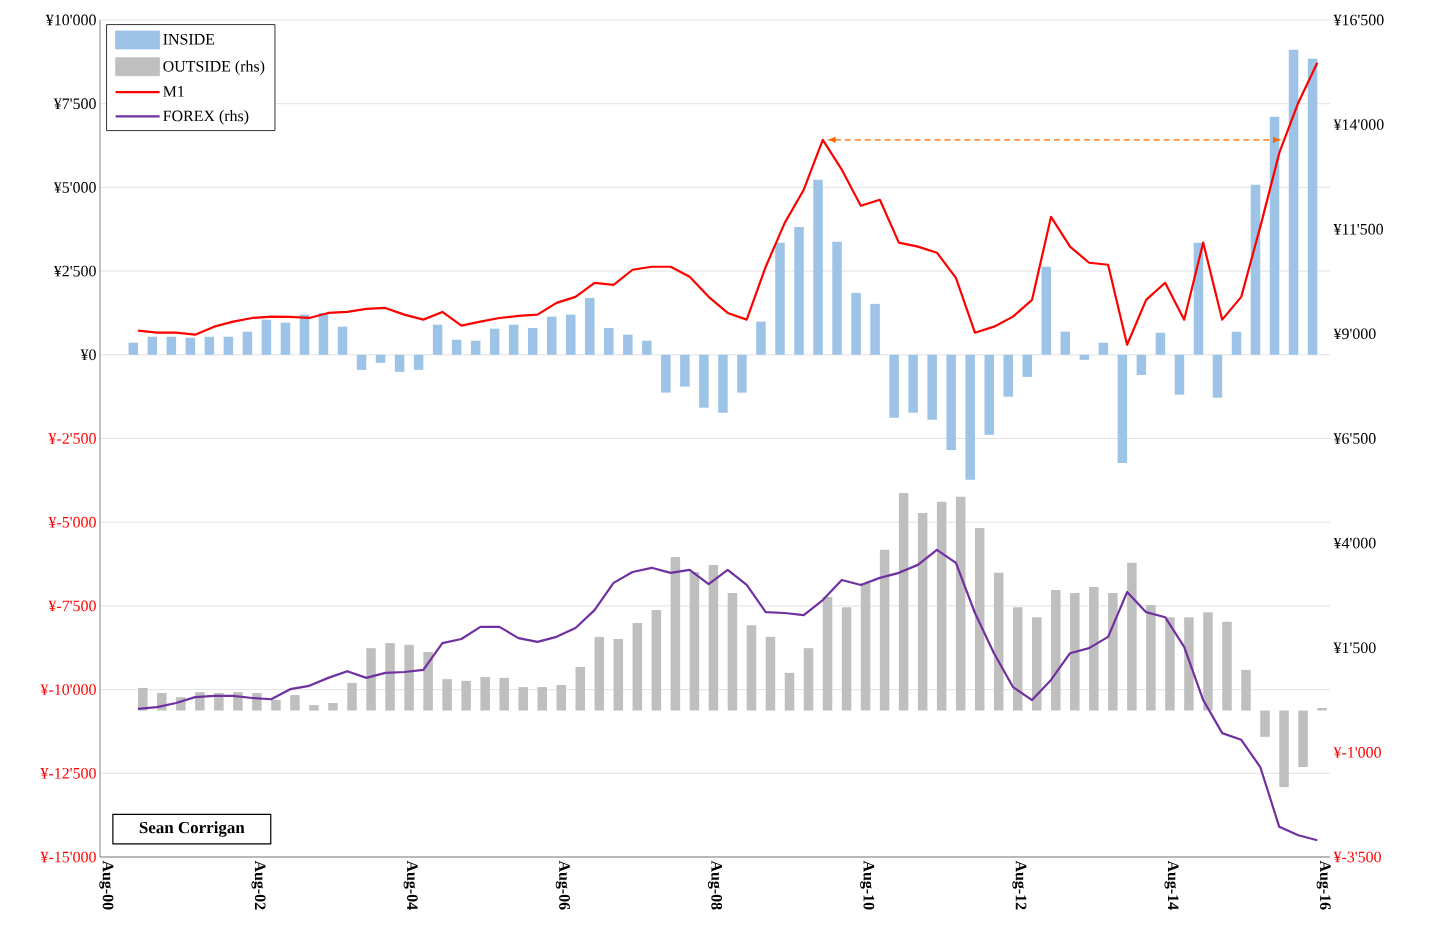 The width and height of the screenshot is (1453, 942). I want to click on y-tick-label: ¥-7'500, so click(72, 606).